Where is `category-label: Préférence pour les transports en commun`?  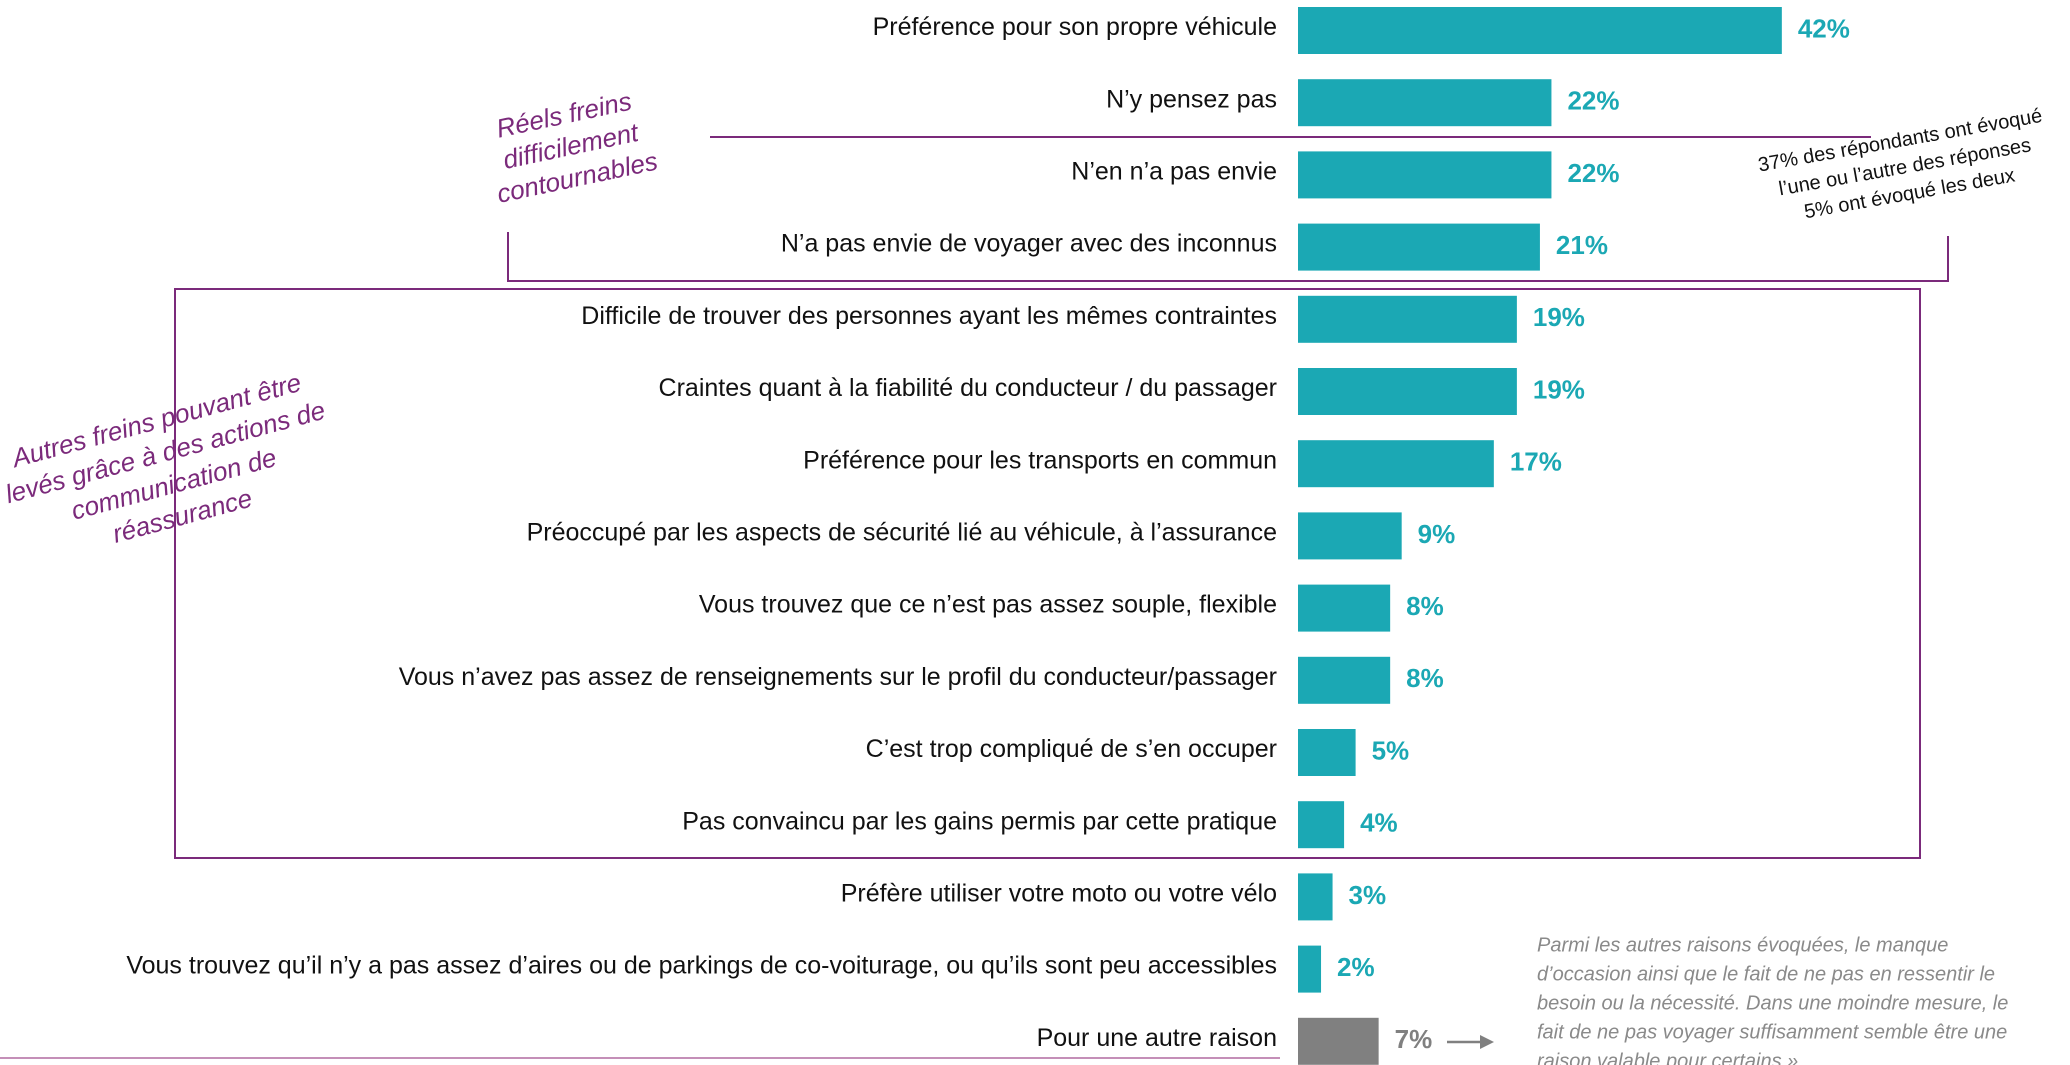 category-label: Préférence pour les transports en commun is located at coordinates (1040, 460).